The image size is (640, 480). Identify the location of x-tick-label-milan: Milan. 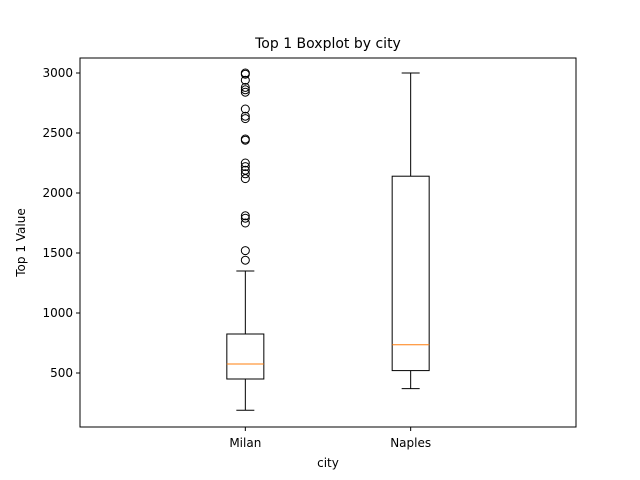
(245, 443).